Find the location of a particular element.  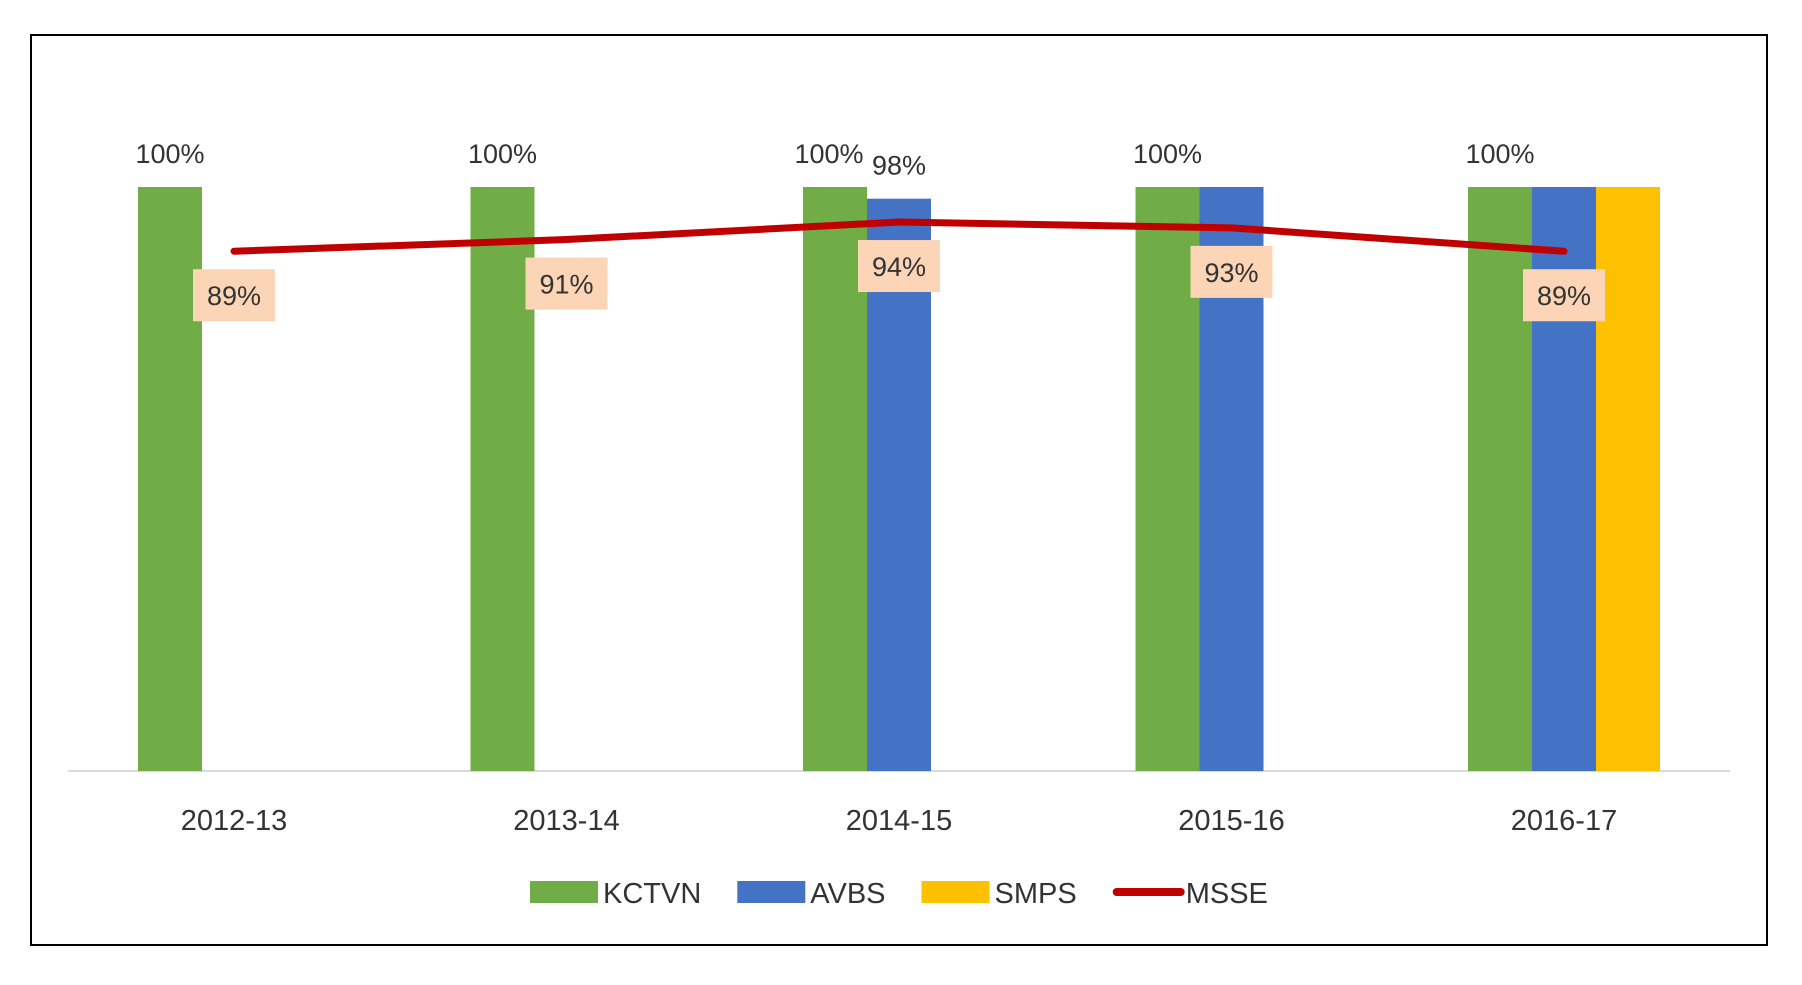

legend-label-smps: SMPS is located at coordinates (1036, 894).